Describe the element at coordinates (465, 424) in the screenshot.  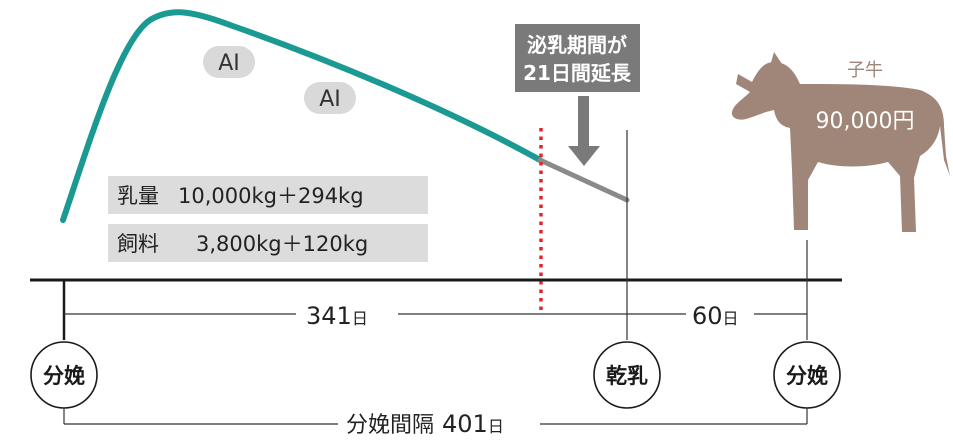
I see `calving-interval-value: 401` at that location.